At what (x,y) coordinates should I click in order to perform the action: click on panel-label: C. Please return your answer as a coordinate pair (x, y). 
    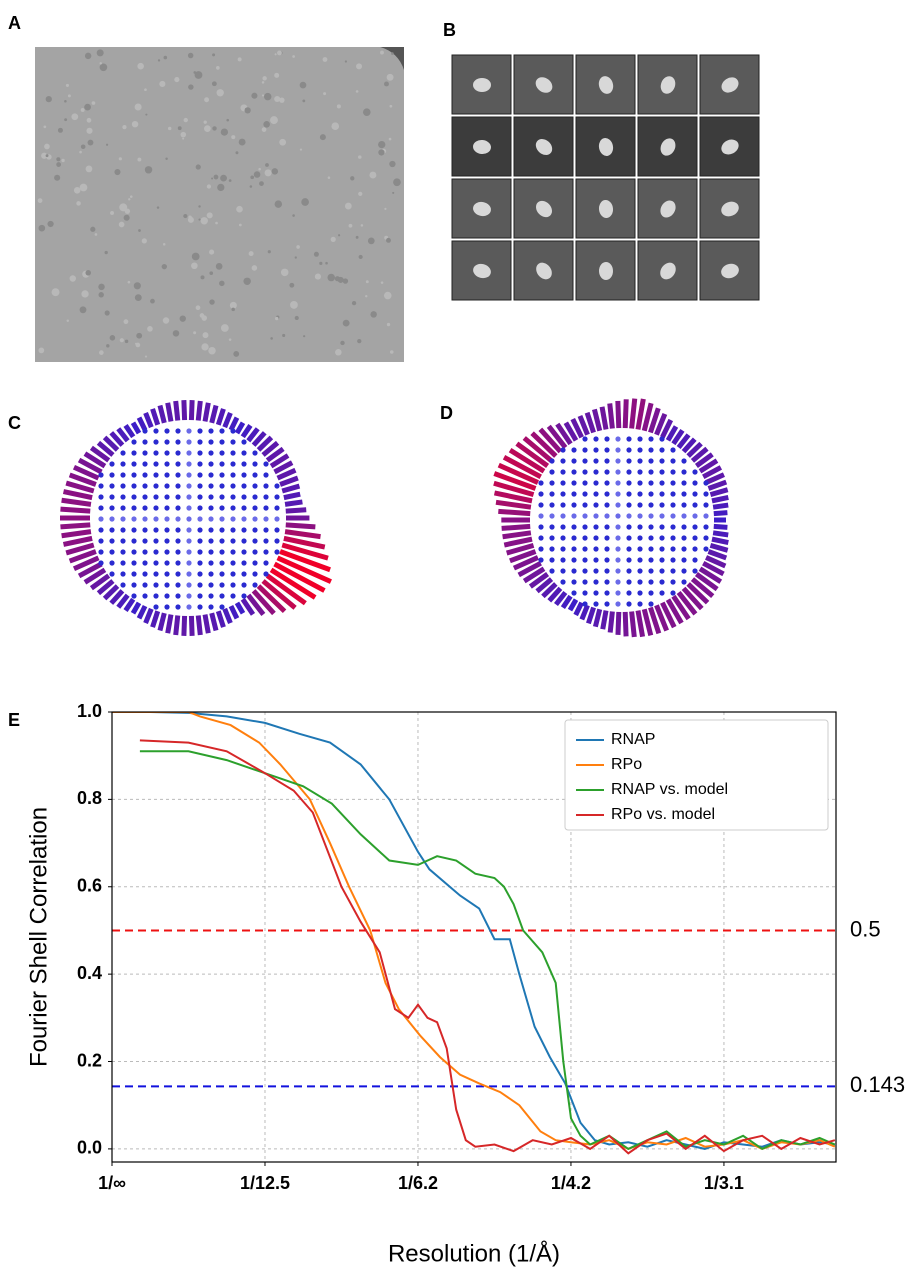
    Looking at the image, I should click on (14, 423).